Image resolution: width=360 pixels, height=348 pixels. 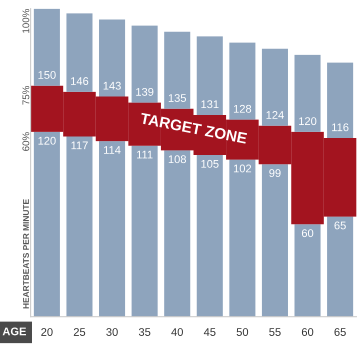 What do you see at coordinates (275, 115) in the screenshot?
I see `annotation: 124` at bounding box center [275, 115].